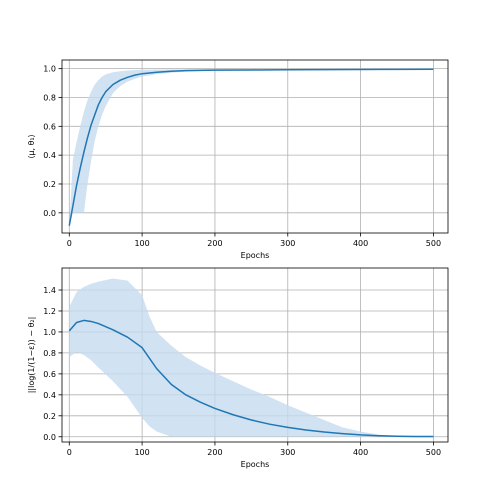  I want to click on y-tick-label: 1.4, so click(49, 290).